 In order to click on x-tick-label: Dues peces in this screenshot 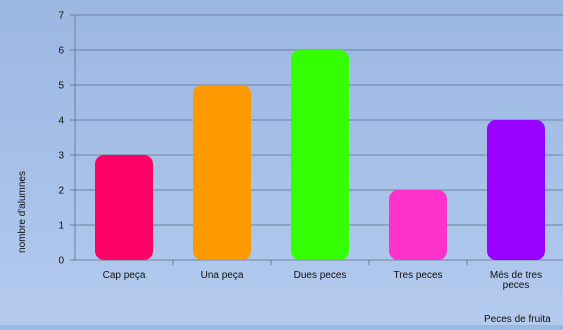, I will do `click(320, 275)`.